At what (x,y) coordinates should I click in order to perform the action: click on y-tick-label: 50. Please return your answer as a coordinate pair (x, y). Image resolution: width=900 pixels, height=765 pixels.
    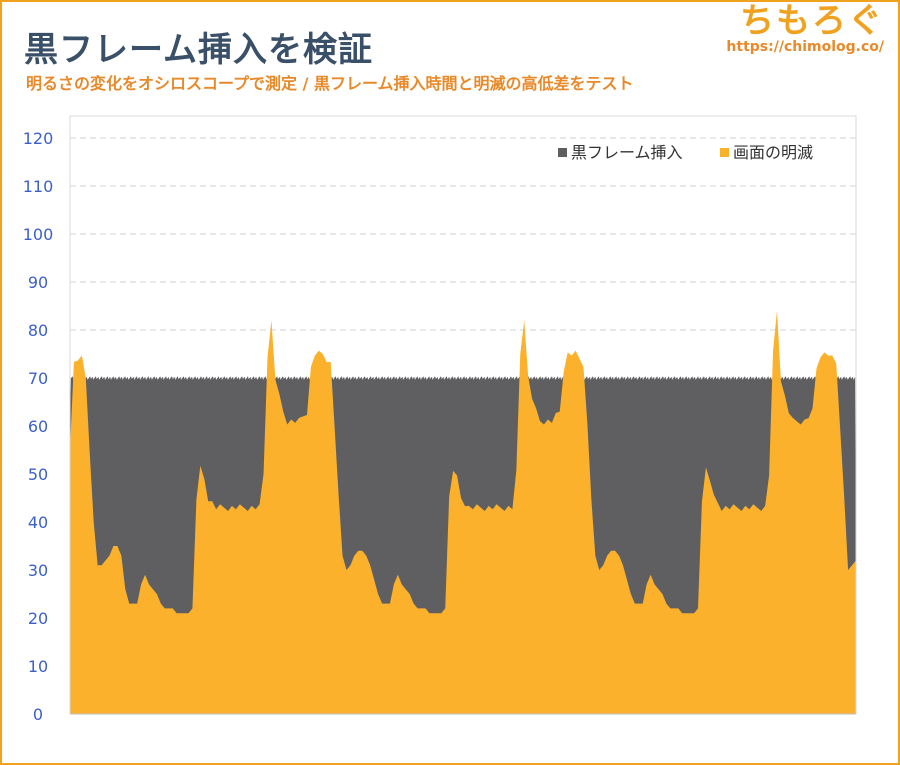
    Looking at the image, I should click on (38, 474).